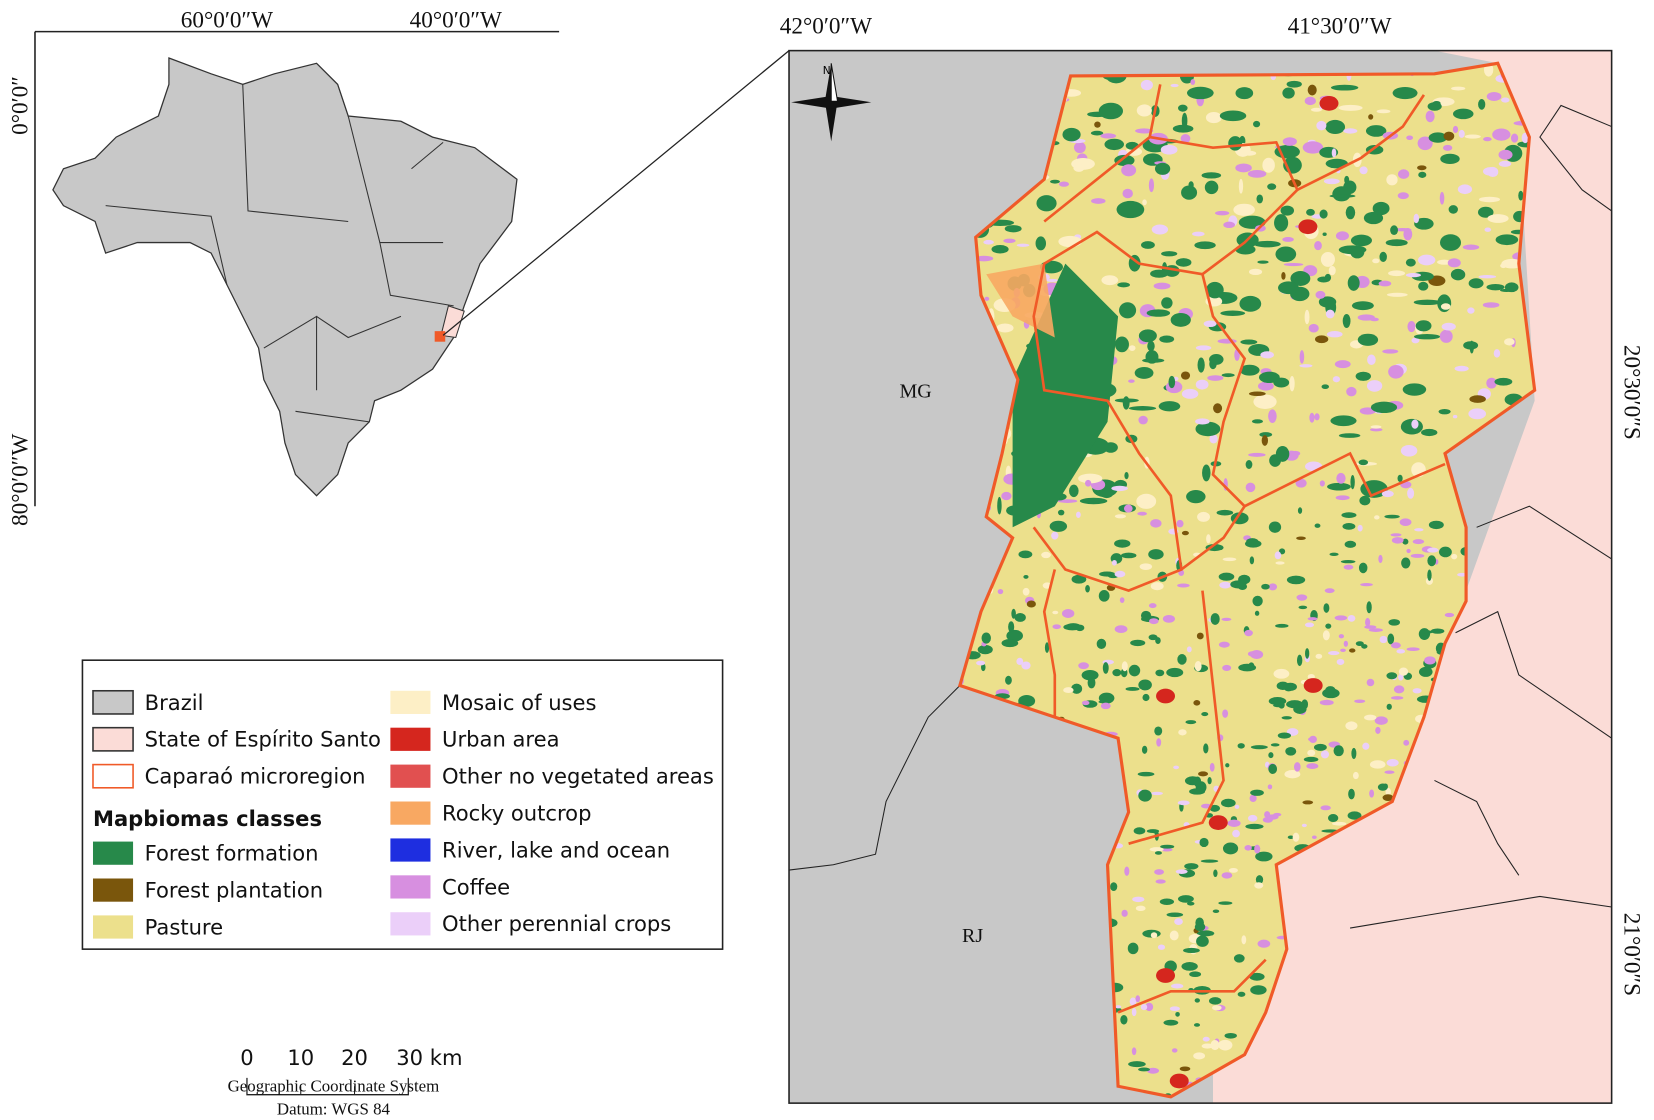  What do you see at coordinates (1313, 685) in the screenshot?
I see `urban-patch` at bounding box center [1313, 685].